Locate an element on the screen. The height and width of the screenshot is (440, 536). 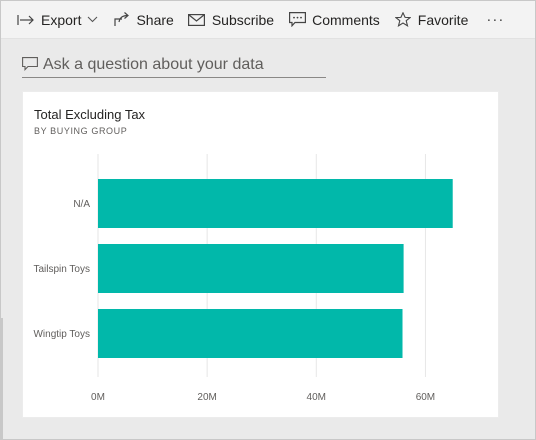
export-icon is located at coordinates (26, 20).